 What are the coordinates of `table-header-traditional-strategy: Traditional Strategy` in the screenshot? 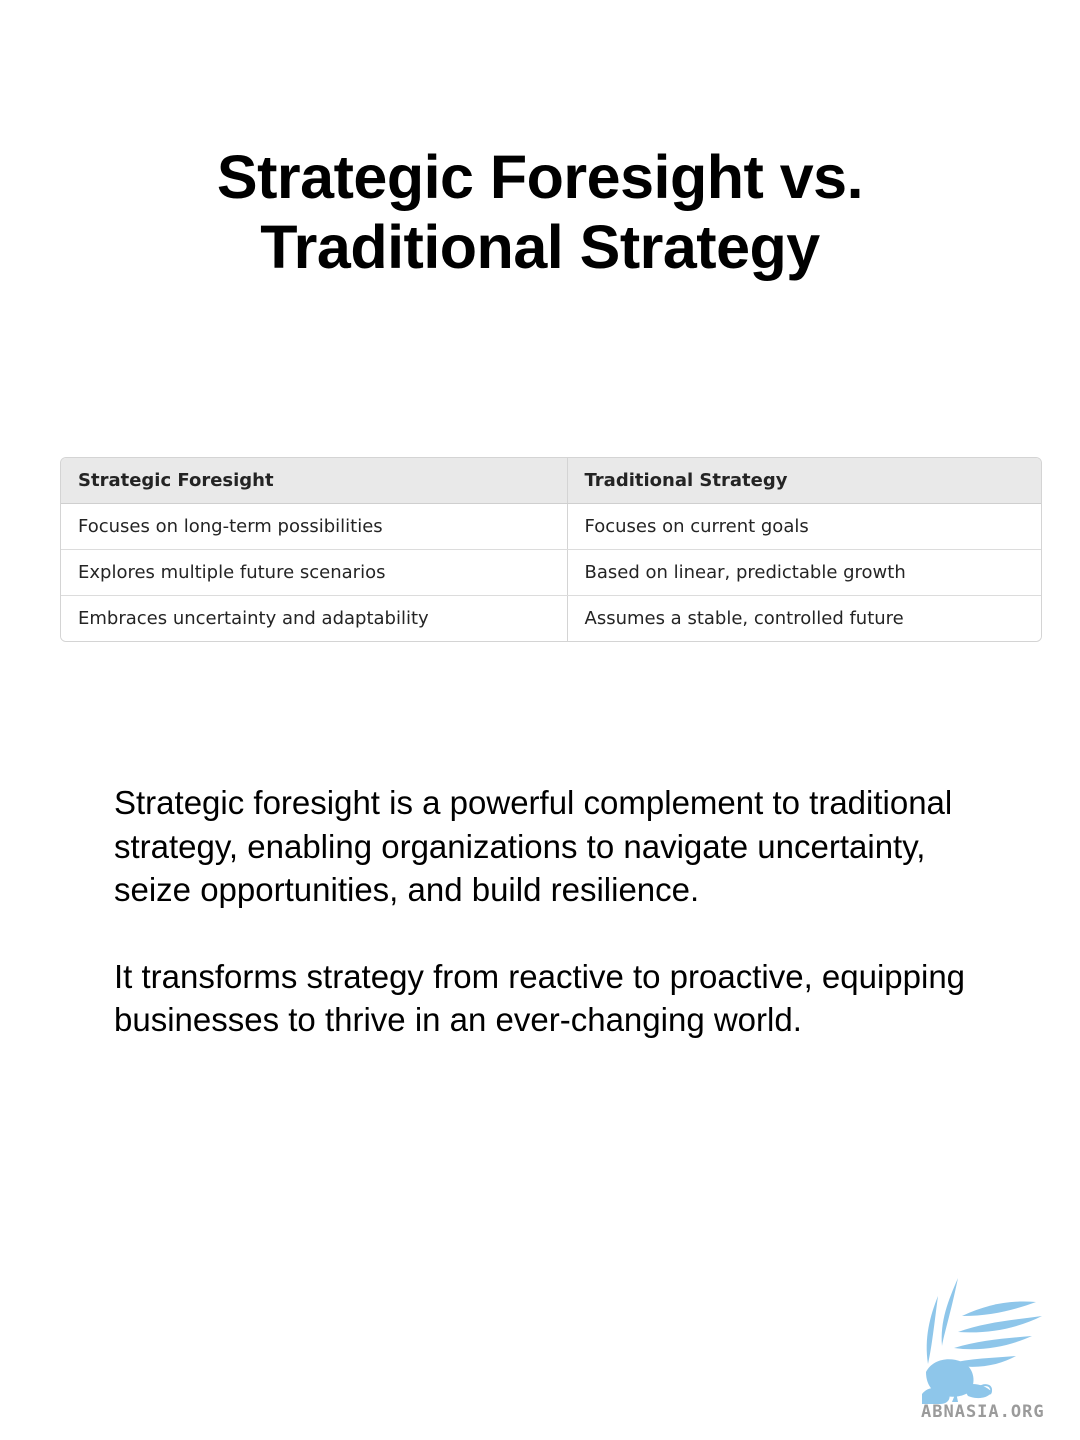 It's located at (803, 481).